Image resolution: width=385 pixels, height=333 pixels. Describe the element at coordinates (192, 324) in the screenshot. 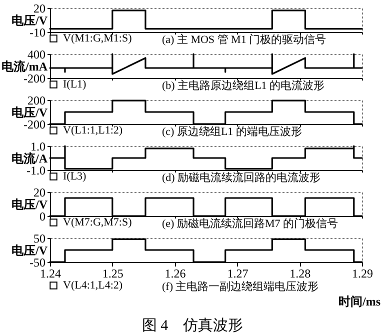

I see `caption: 图 4 仿真波形` at that location.